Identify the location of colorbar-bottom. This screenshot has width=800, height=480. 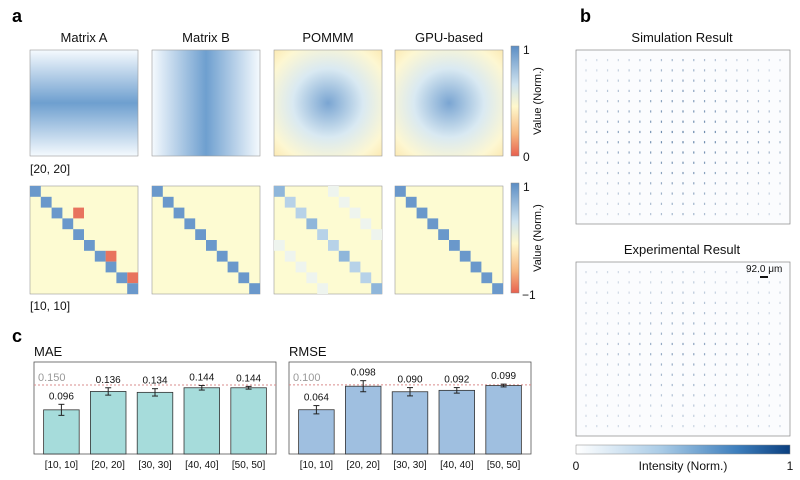
(515, 238).